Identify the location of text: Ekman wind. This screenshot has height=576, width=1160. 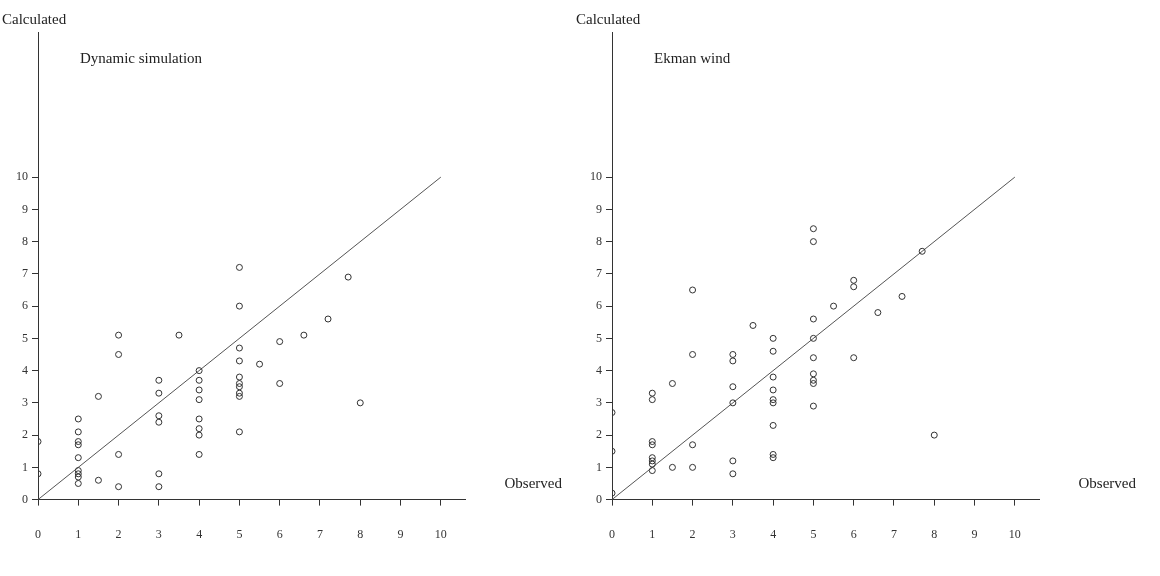
(692, 58).